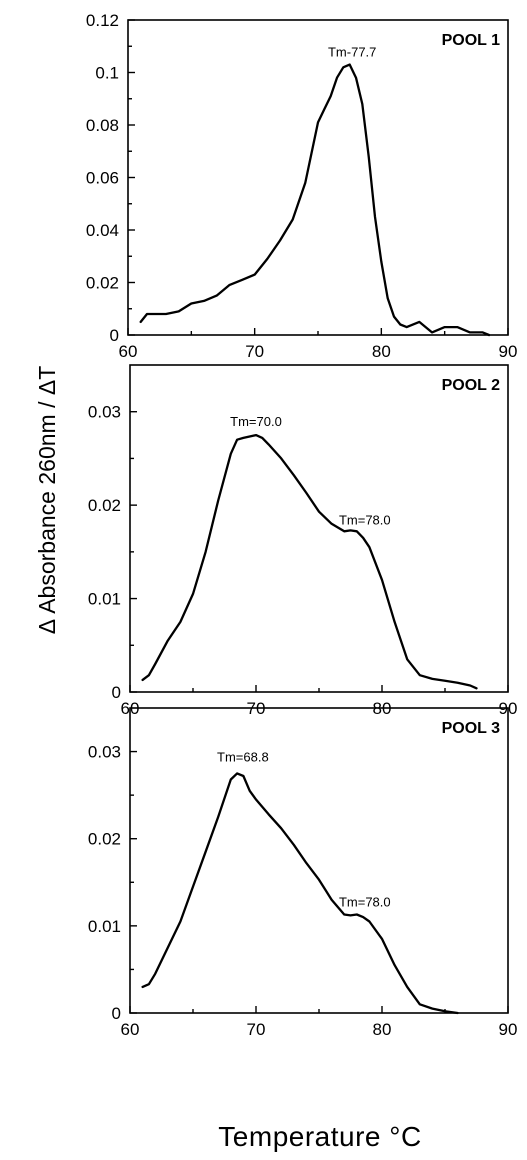  Describe the element at coordinates (243, 756) in the screenshot. I see `tm-annotation: Tm=68.8` at that location.